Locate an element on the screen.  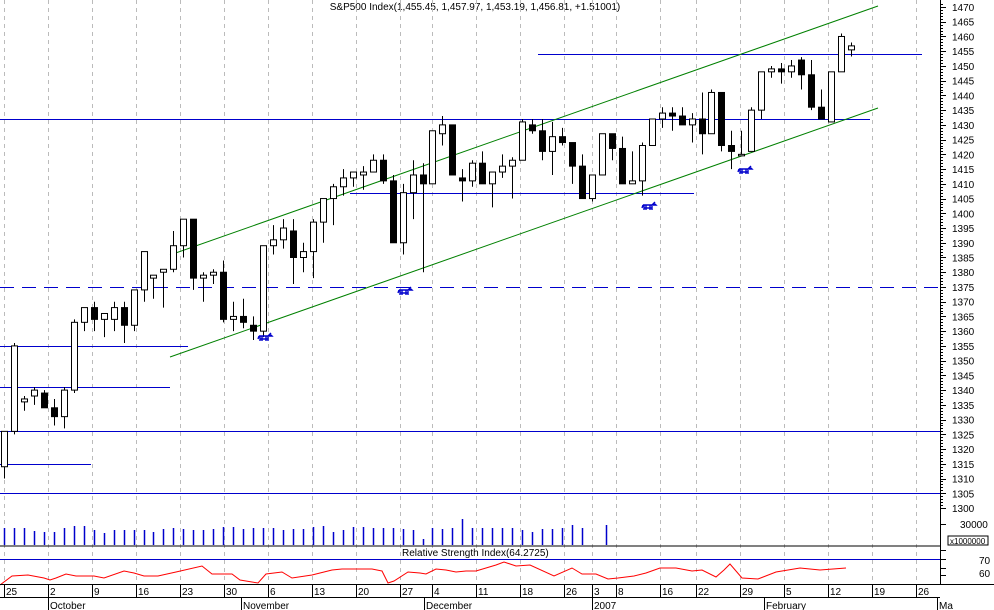
svg-text: x1000000 is located at coordinates (968, 541).